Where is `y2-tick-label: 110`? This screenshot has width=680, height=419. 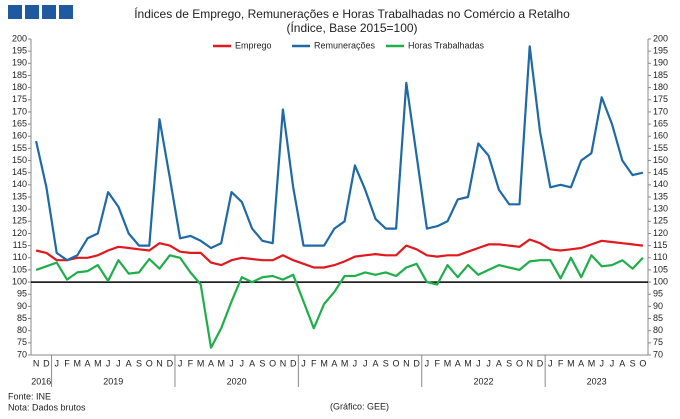 y2-tick-label: 110 is located at coordinates (660, 257).